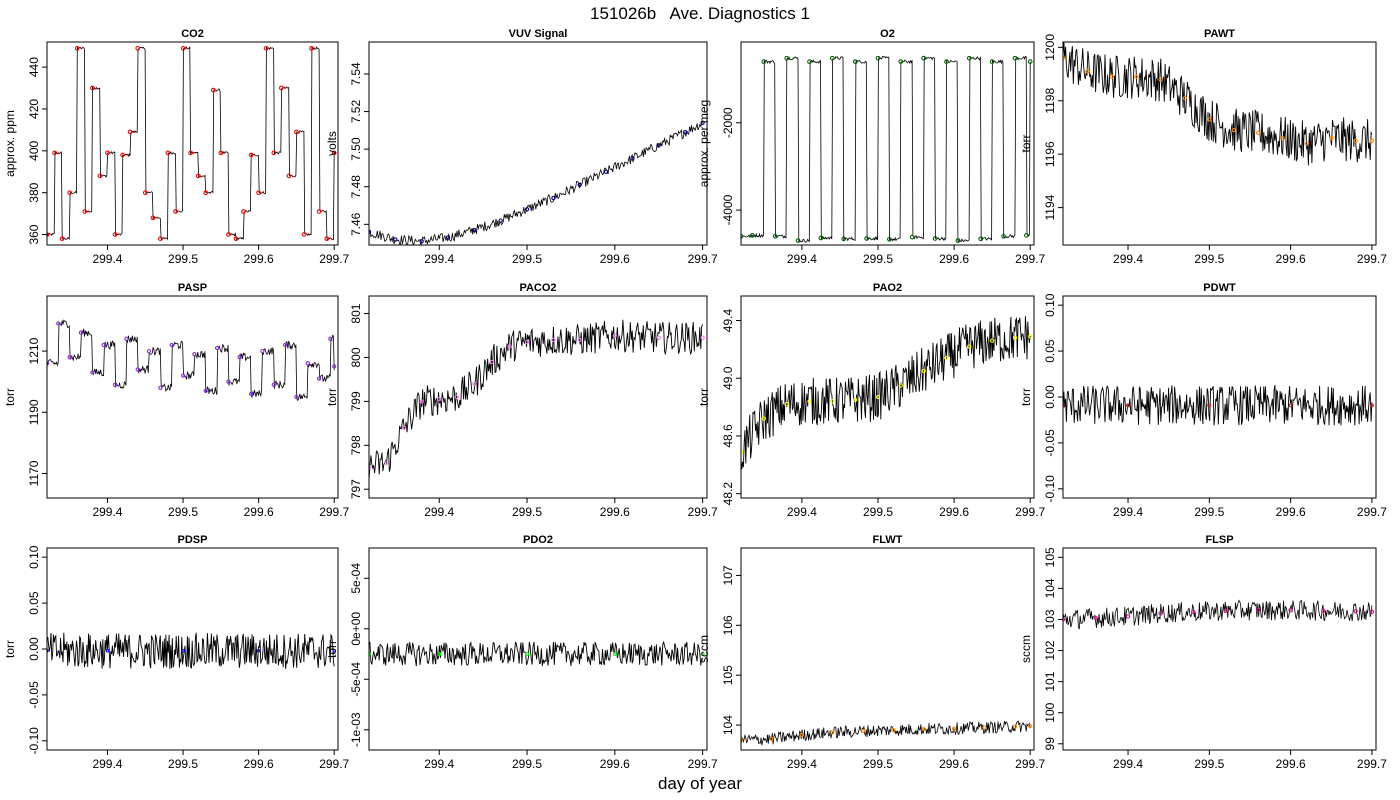  What do you see at coordinates (356, 224) in the screenshot?
I see `y-tick-label: 7.46` at bounding box center [356, 224].